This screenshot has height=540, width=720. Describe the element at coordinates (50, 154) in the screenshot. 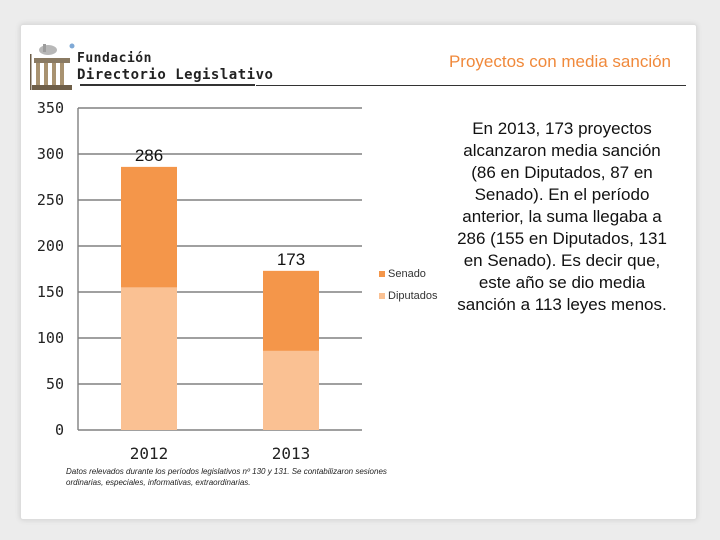

I see `y-tick-label: 300` at that location.